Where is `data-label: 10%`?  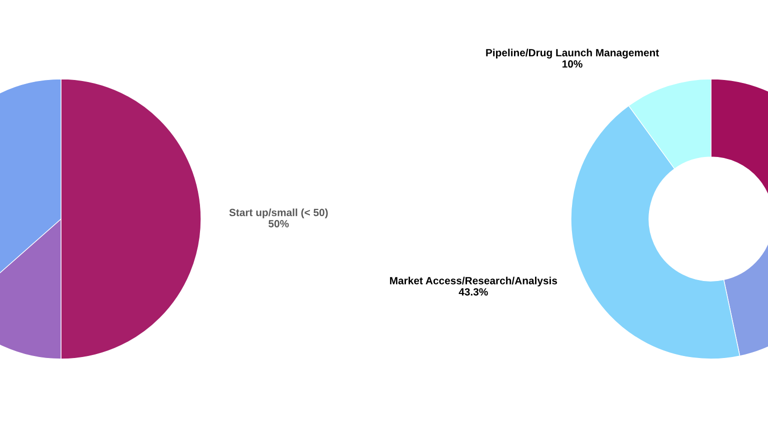 data-label: 10% is located at coordinates (572, 64).